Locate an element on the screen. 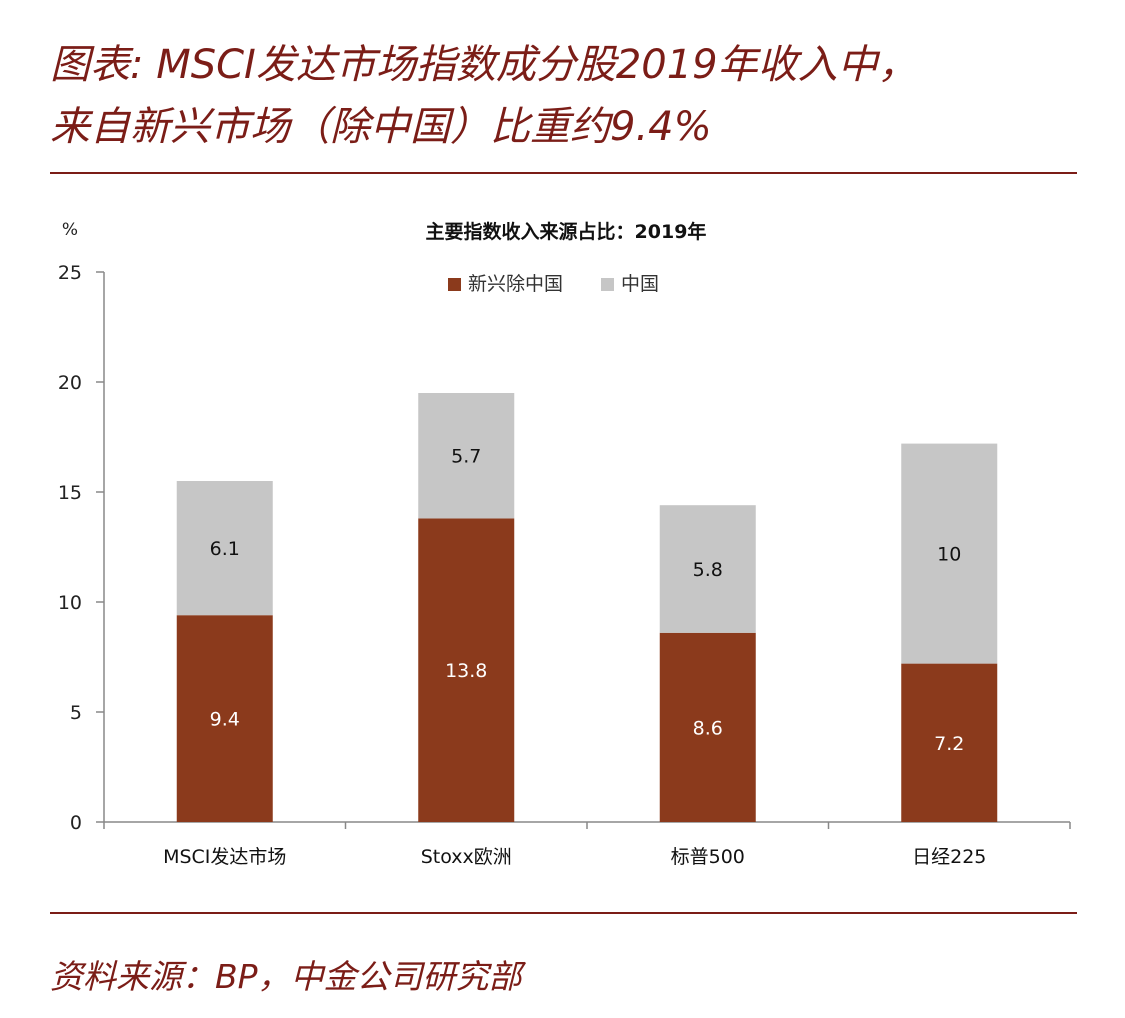 The height and width of the screenshot is (1018, 1125). x-tick-label: 标普500 is located at coordinates (708, 857).